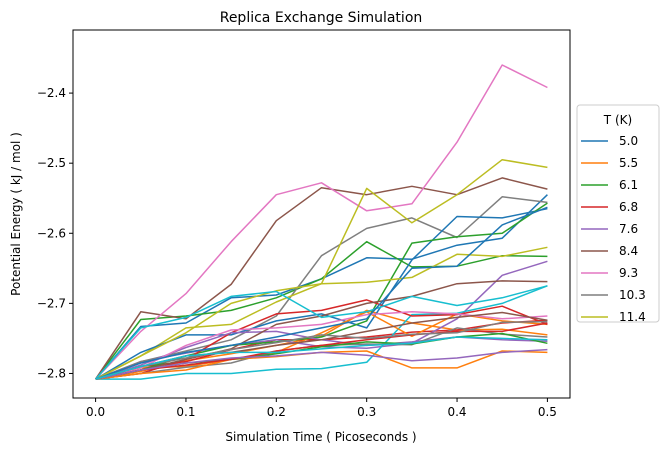 The image size is (666, 453). I want to click on y-axis-label: Potential Energy ( kJ / mol ), so click(16, 214).